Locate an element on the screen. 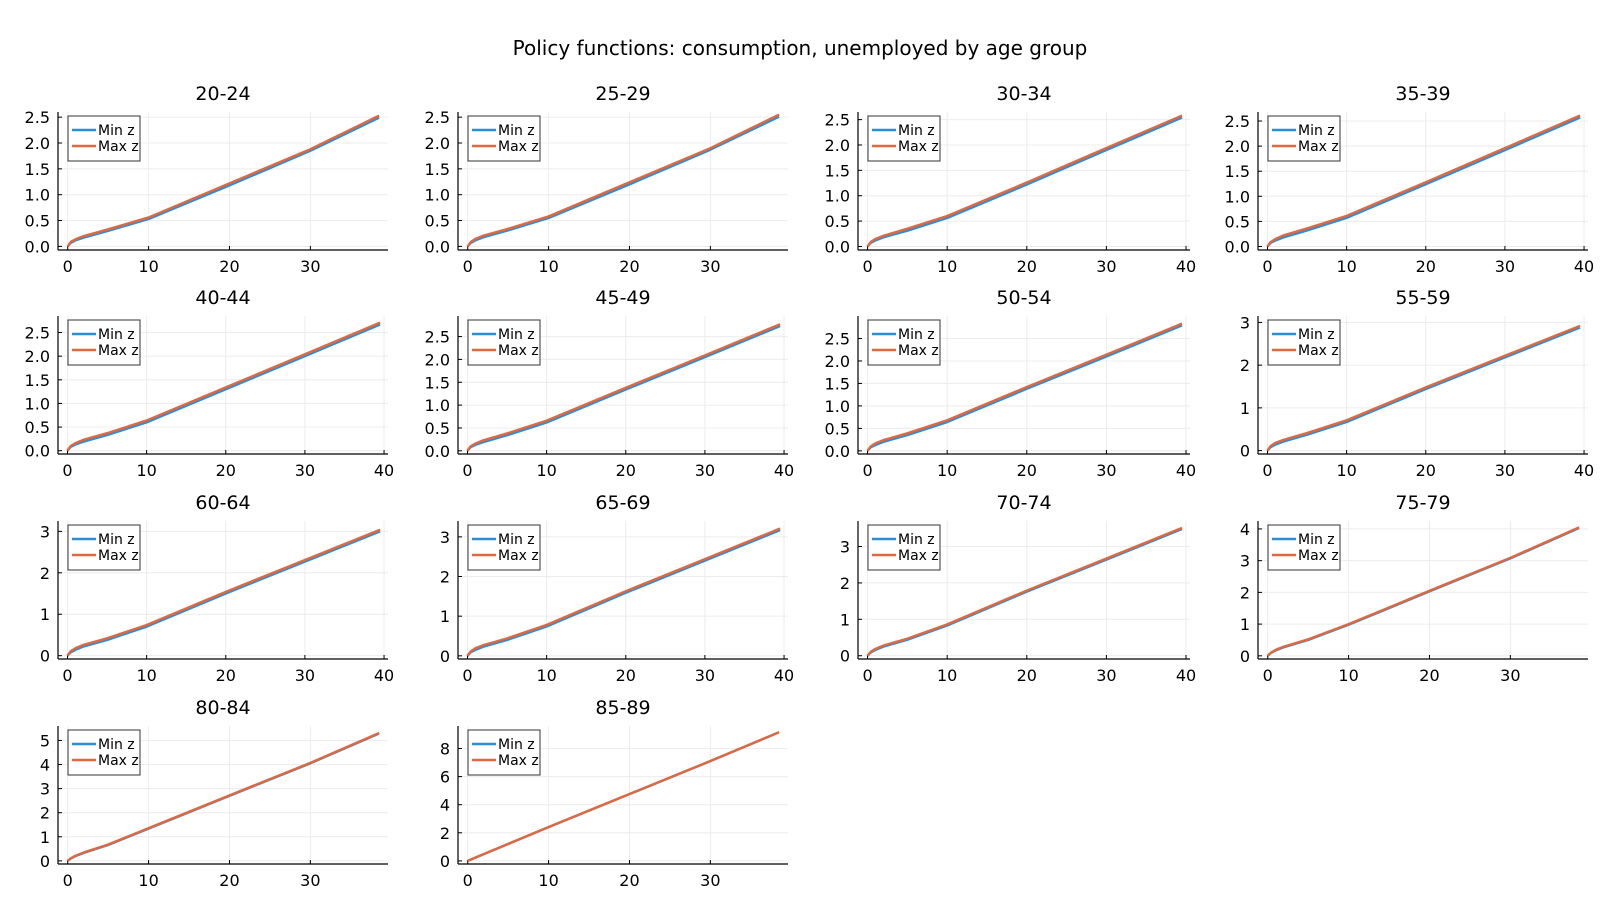 The height and width of the screenshot is (900, 1600). subplot-title: 85-89 is located at coordinates (622, 708).